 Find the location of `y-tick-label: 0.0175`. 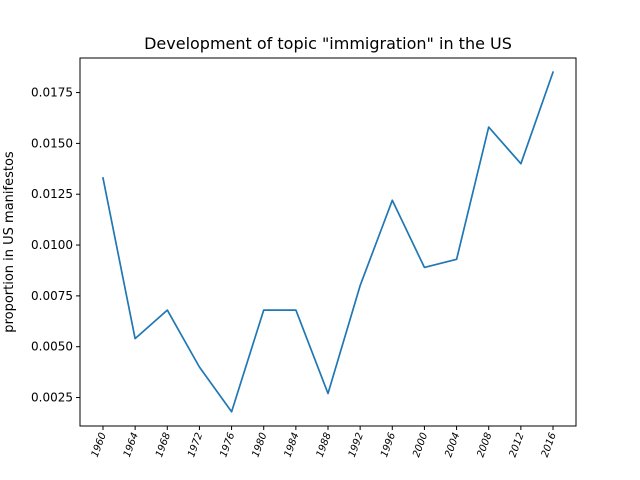

y-tick-label: 0.0175 is located at coordinates (52, 93).